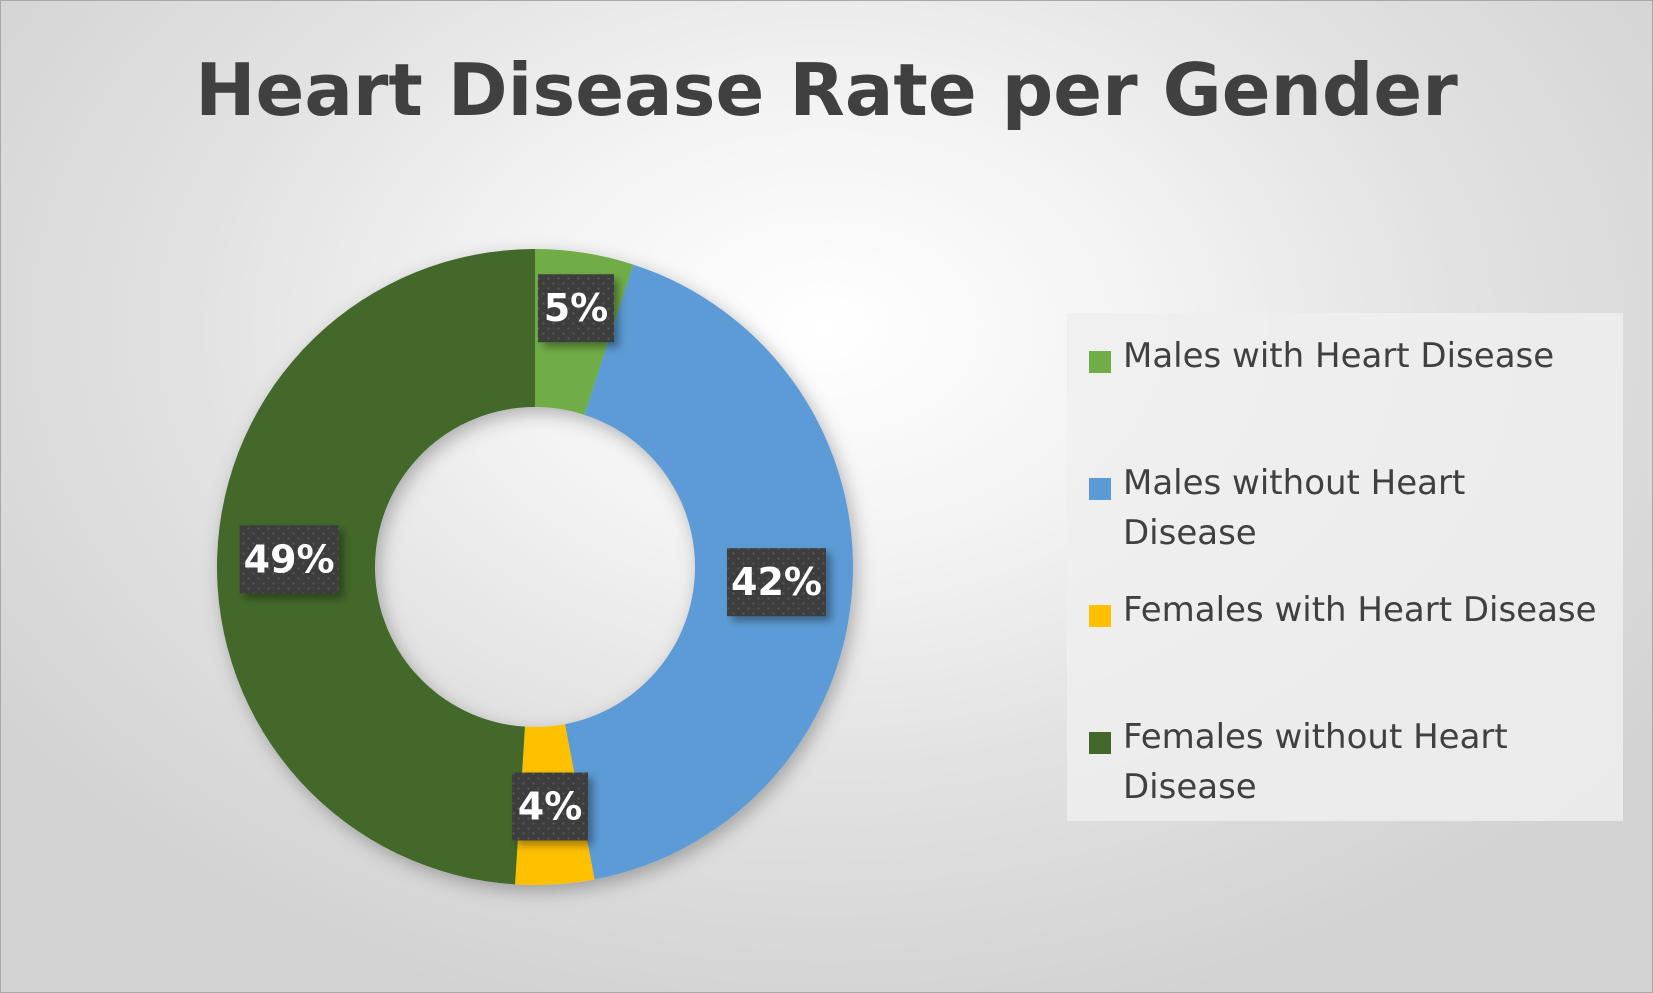 Image resolution: width=1653 pixels, height=993 pixels. I want to click on data-label-text: 49%, so click(289, 559).